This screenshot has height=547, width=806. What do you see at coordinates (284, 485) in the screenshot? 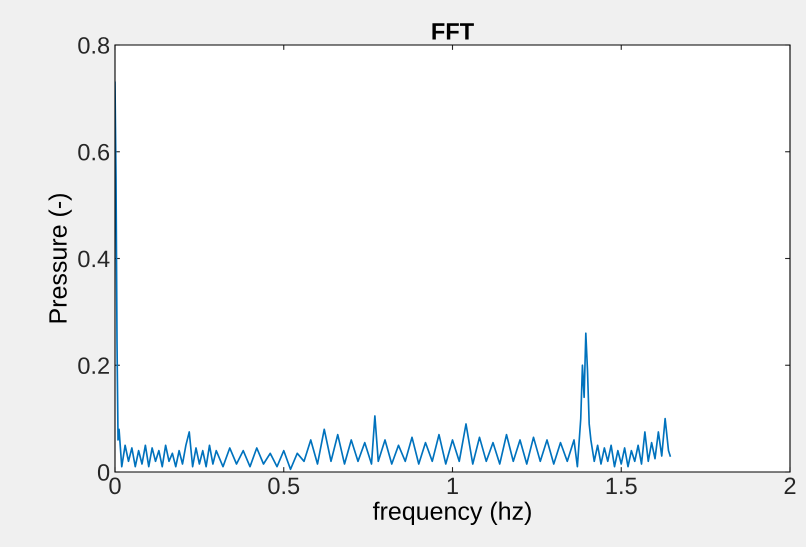
I see `x-tick-label: 0.5` at bounding box center [284, 485].